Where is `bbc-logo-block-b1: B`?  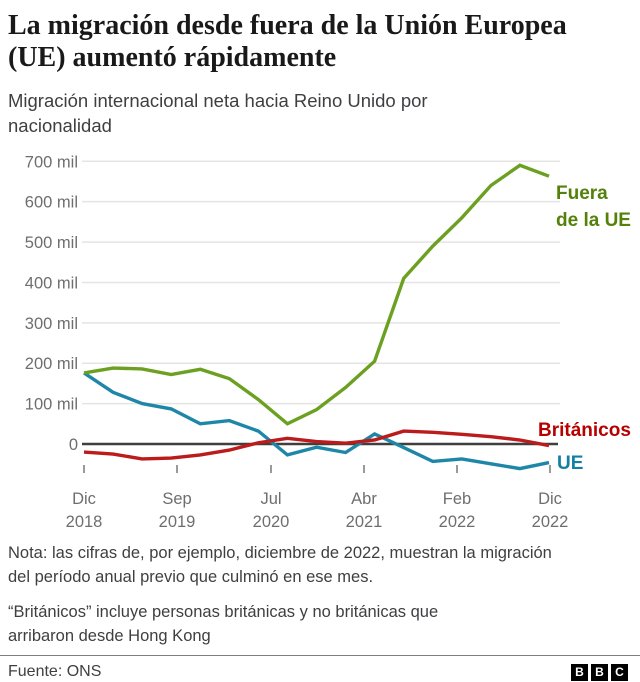
bbc-logo-block-b1: B is located at coordinates (579, 672).